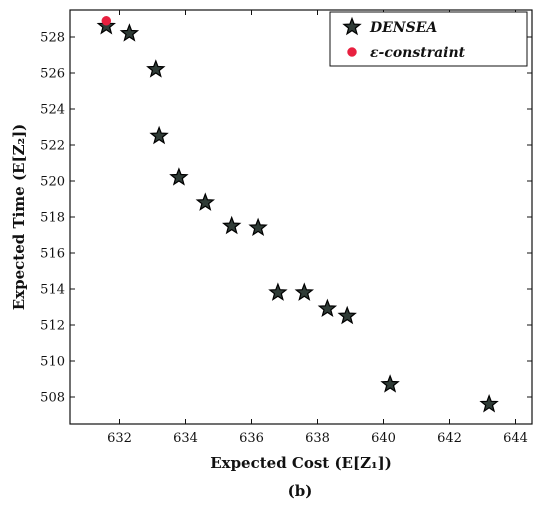  I want to click on x-tick-label: 636, so click(251, 438).